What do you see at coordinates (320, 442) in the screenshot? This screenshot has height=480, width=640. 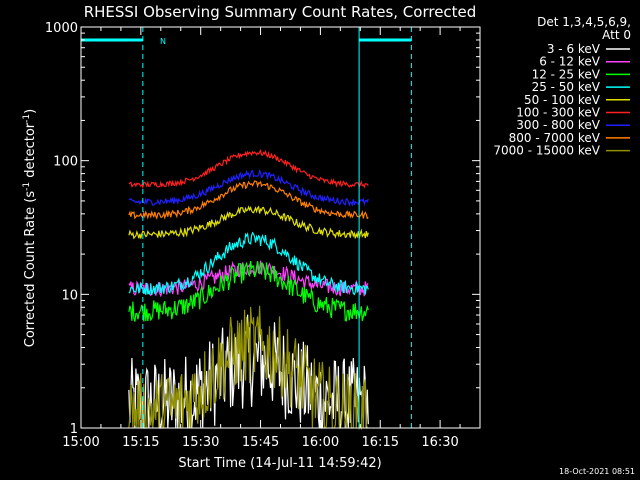 I see `x-tick-label-5: 16:00` at bounding box center [320, 442].